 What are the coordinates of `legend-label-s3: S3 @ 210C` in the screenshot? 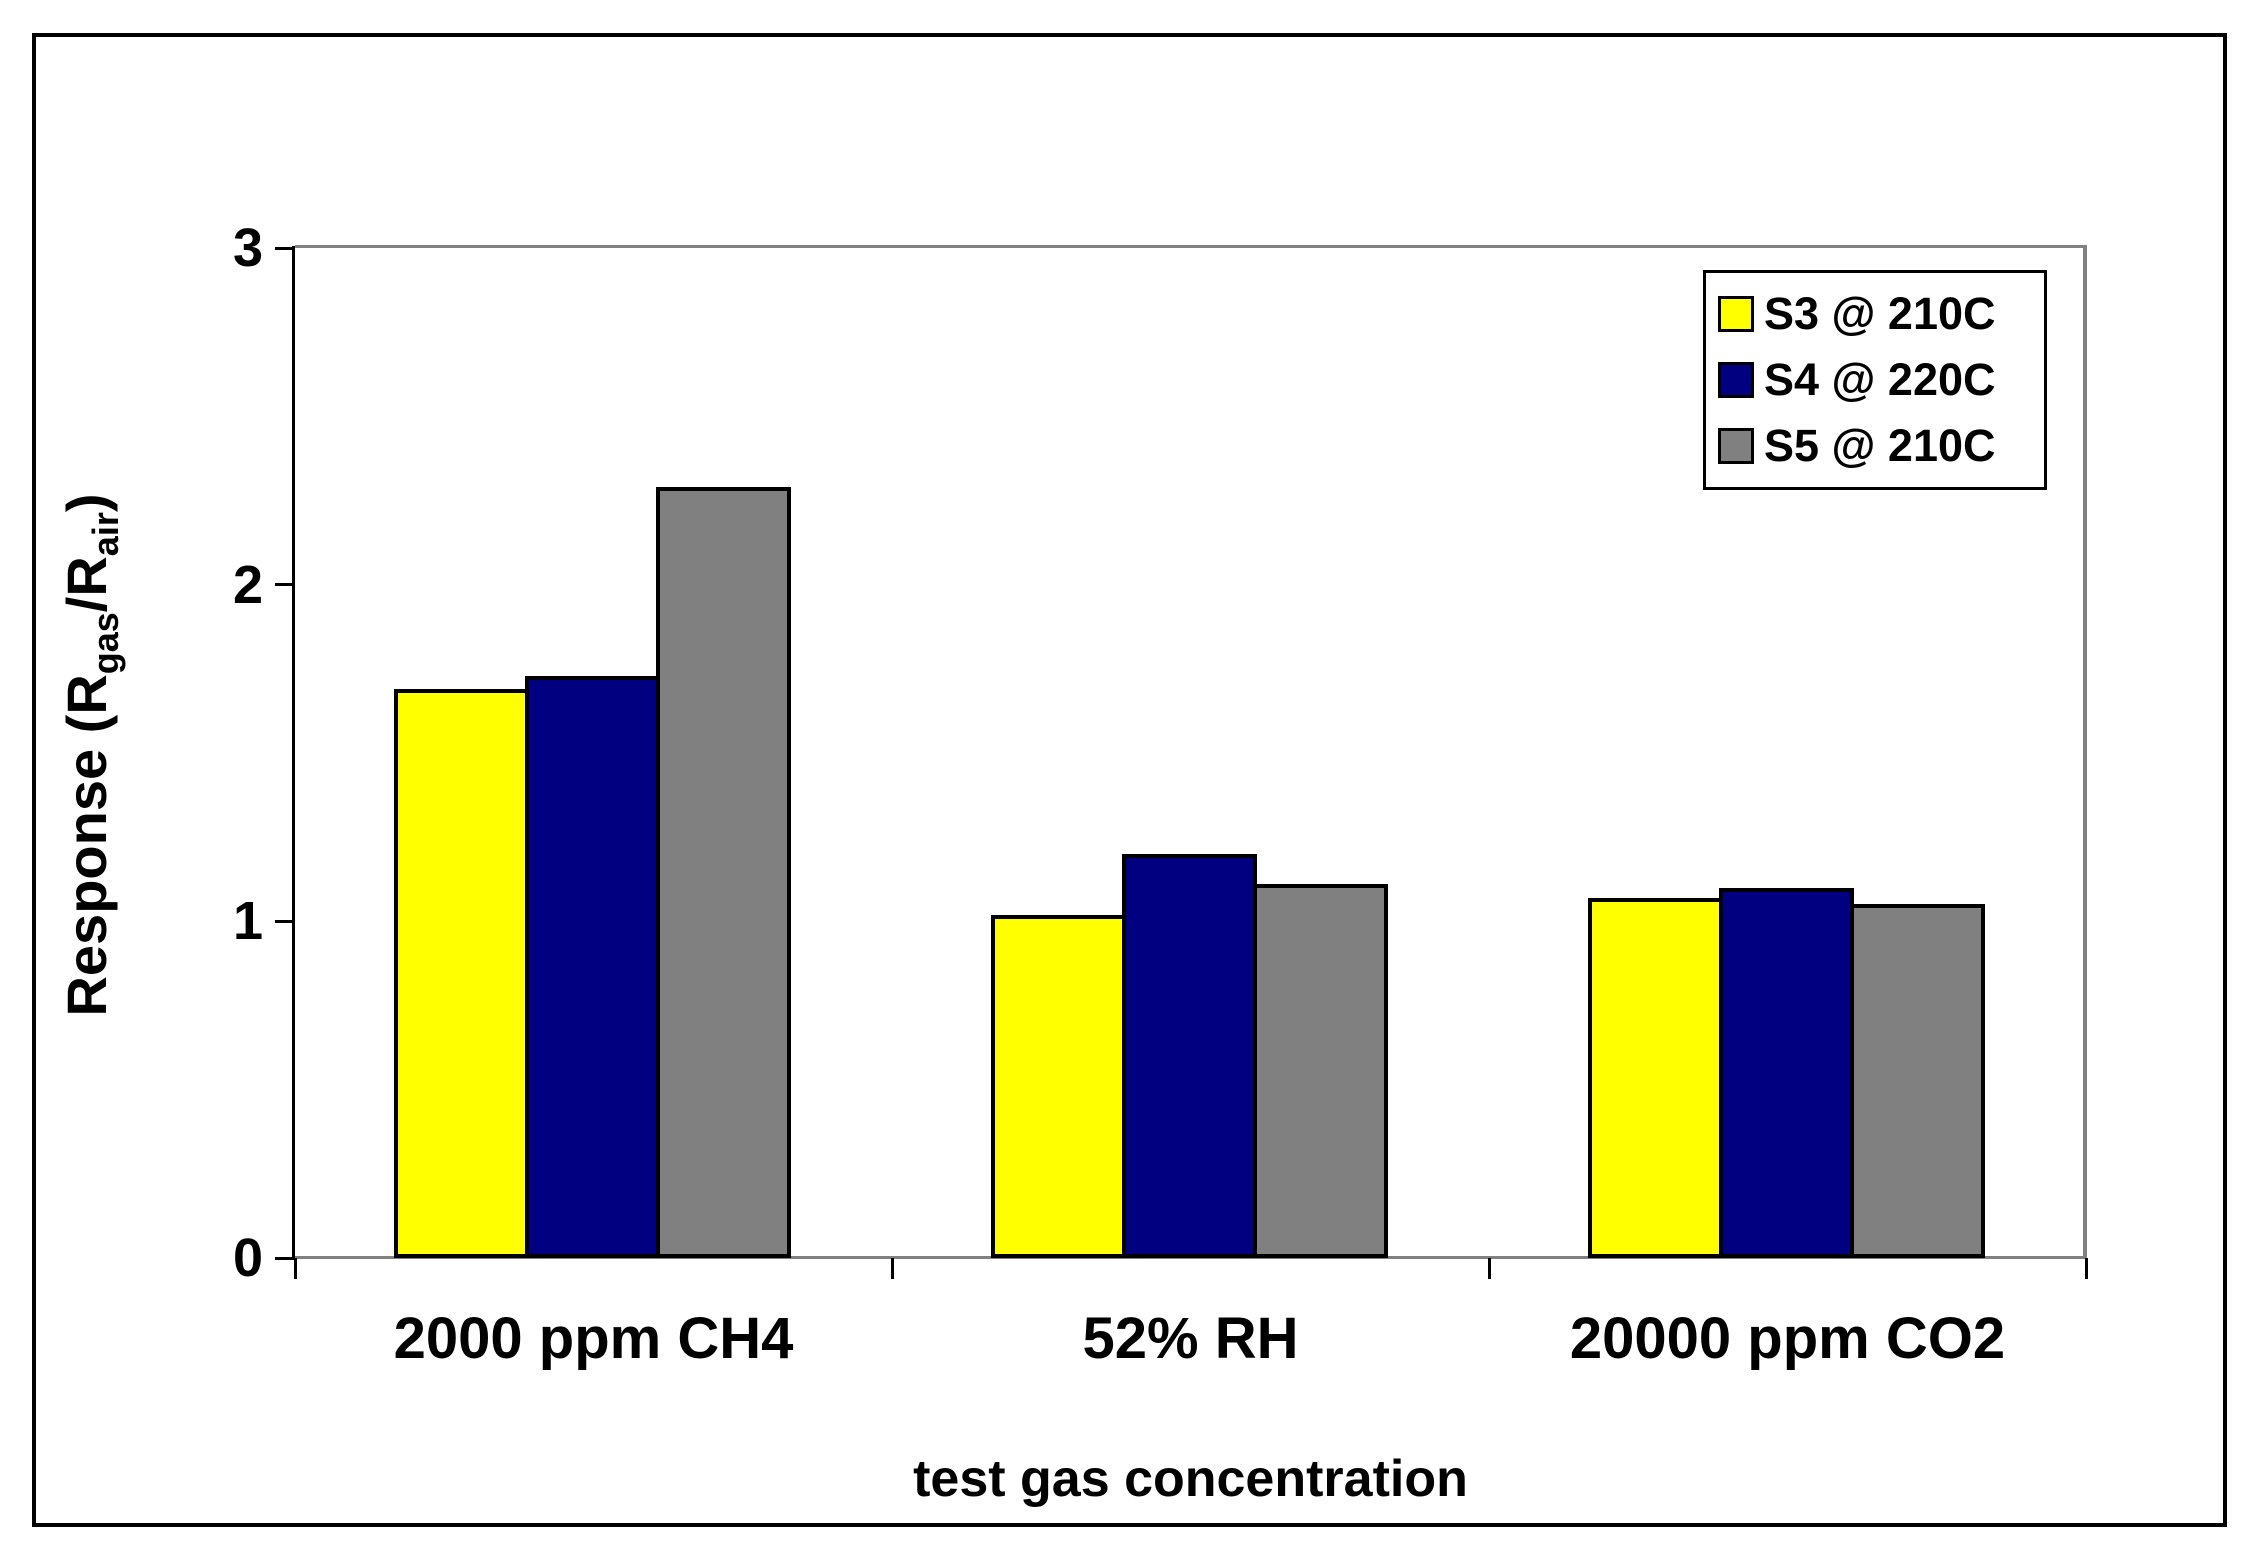 It's located at (1880, 313).